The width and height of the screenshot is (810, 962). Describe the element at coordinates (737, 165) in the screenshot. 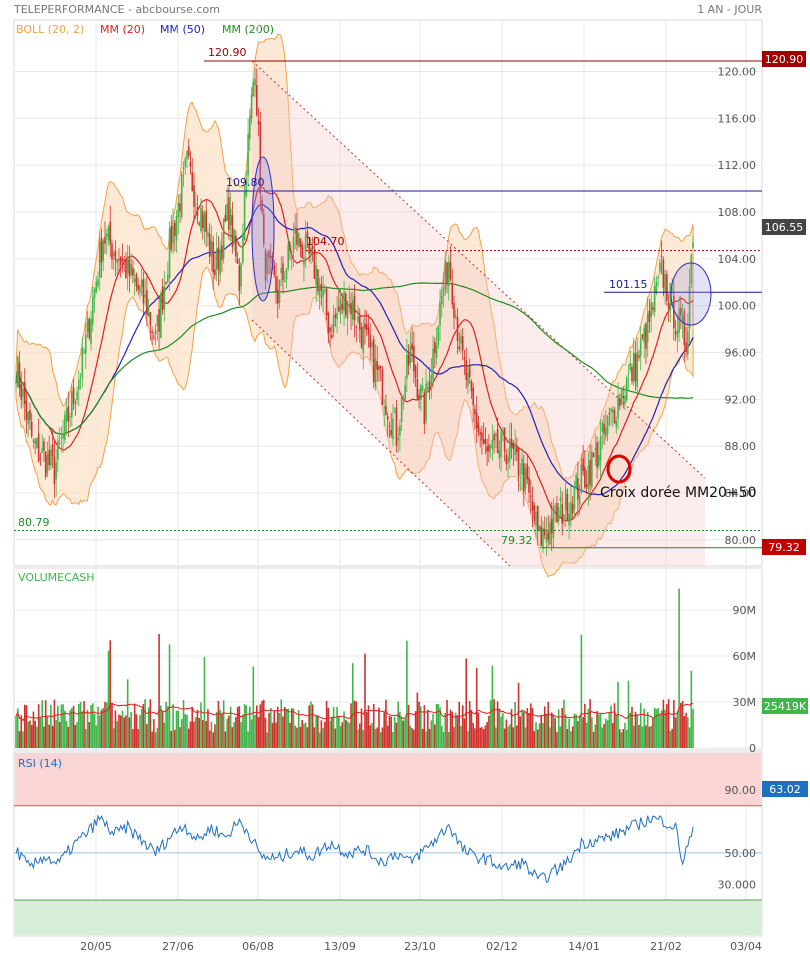

I see `price-tick-label: 112.00` at that location.